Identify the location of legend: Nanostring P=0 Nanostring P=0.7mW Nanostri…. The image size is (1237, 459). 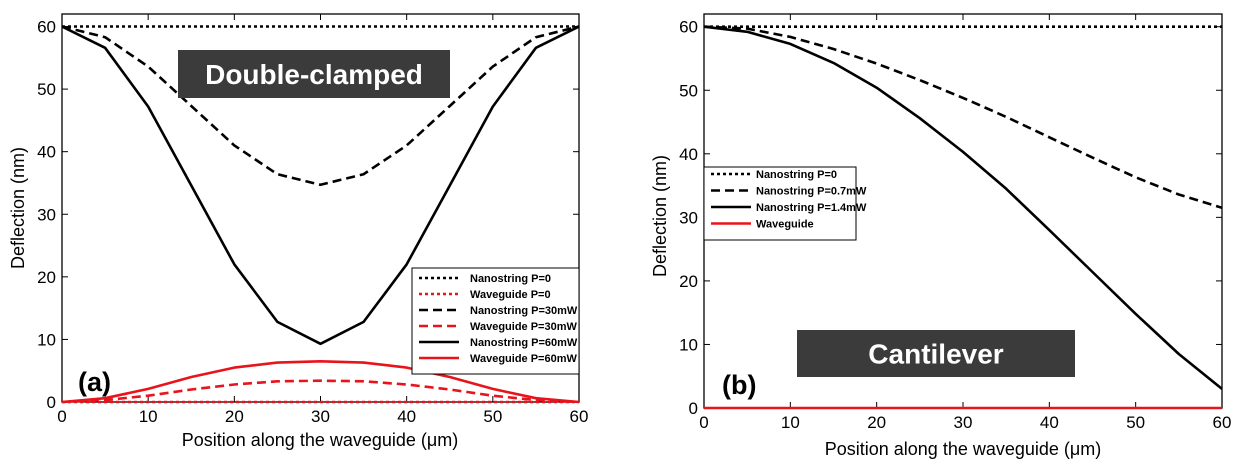
(785, 203).